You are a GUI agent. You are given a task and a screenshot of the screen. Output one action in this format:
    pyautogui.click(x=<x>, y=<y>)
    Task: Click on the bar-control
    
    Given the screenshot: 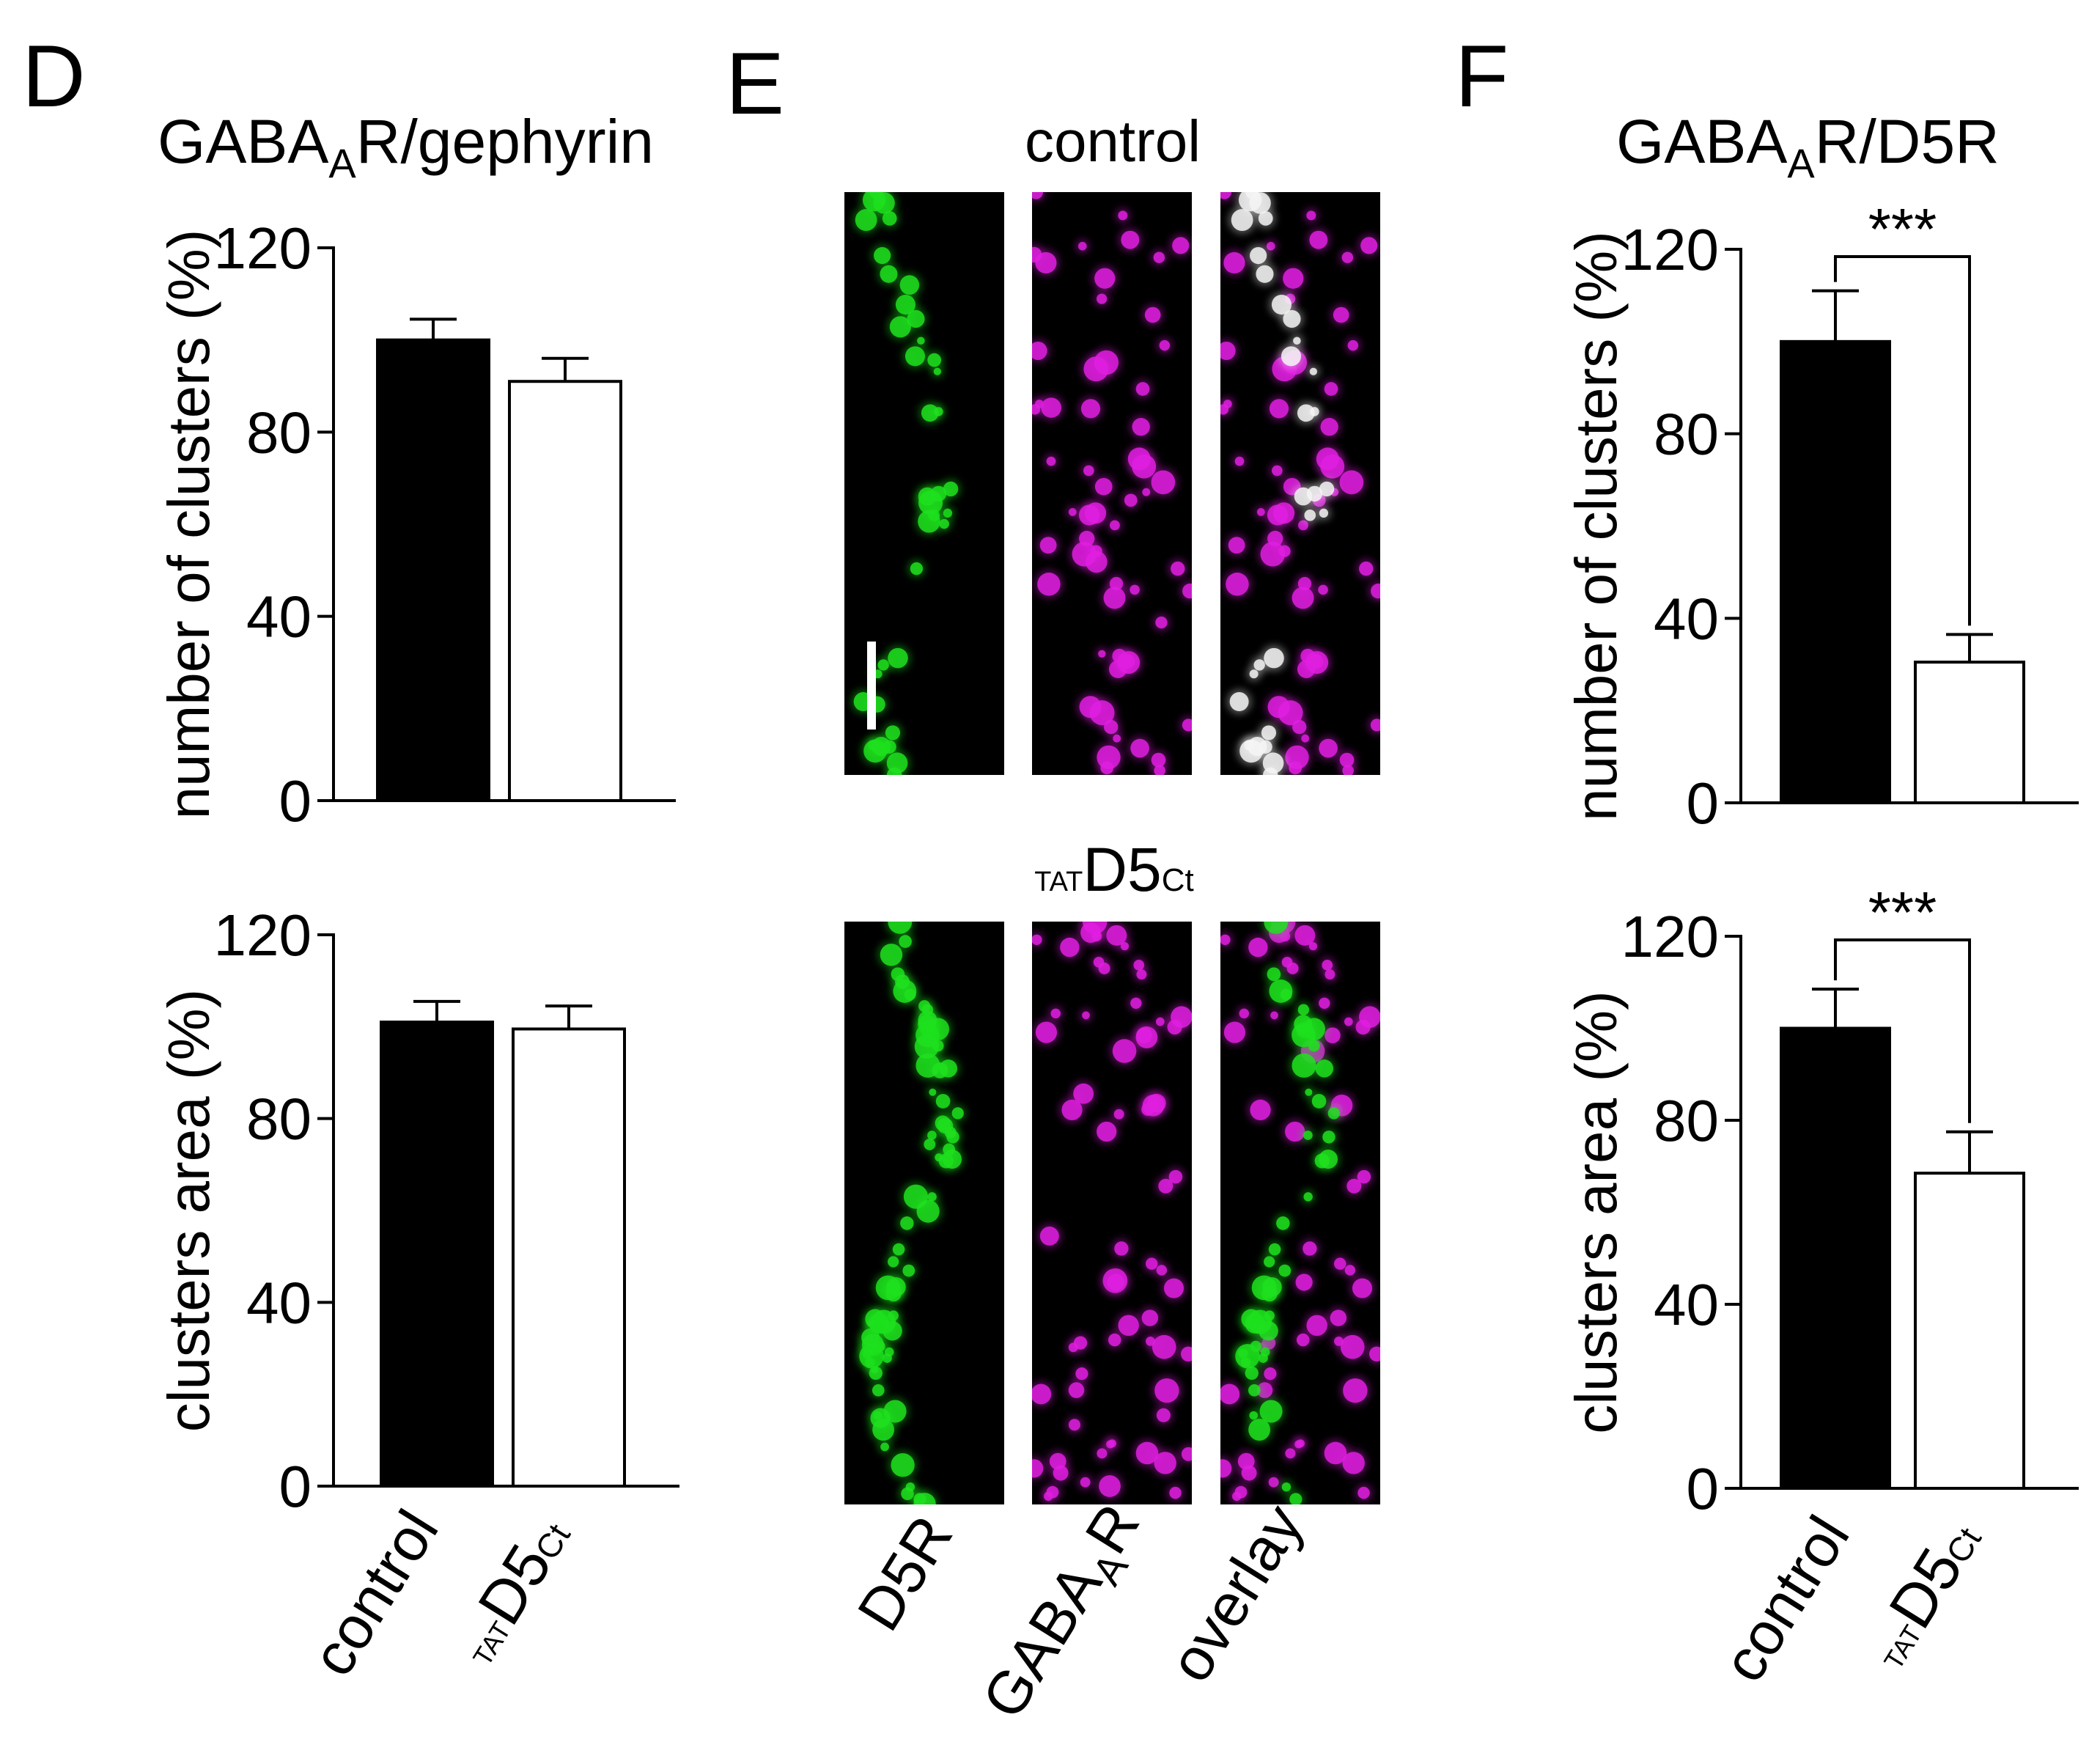 What is the action you would take?
    pyautogui.click(x=1835, y=1258)
    